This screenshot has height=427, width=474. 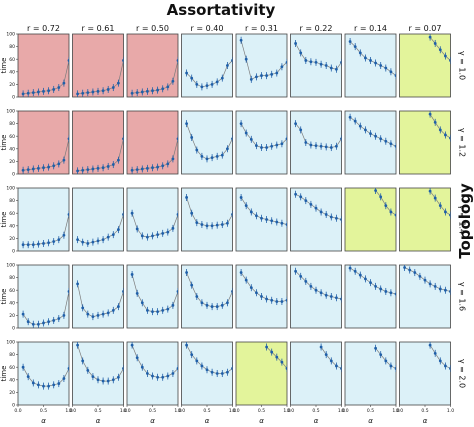 What do you see at coordinates (13, 175) in the screenshot?
I see `y-tick-label: 0` at bounding box center [13, 175].